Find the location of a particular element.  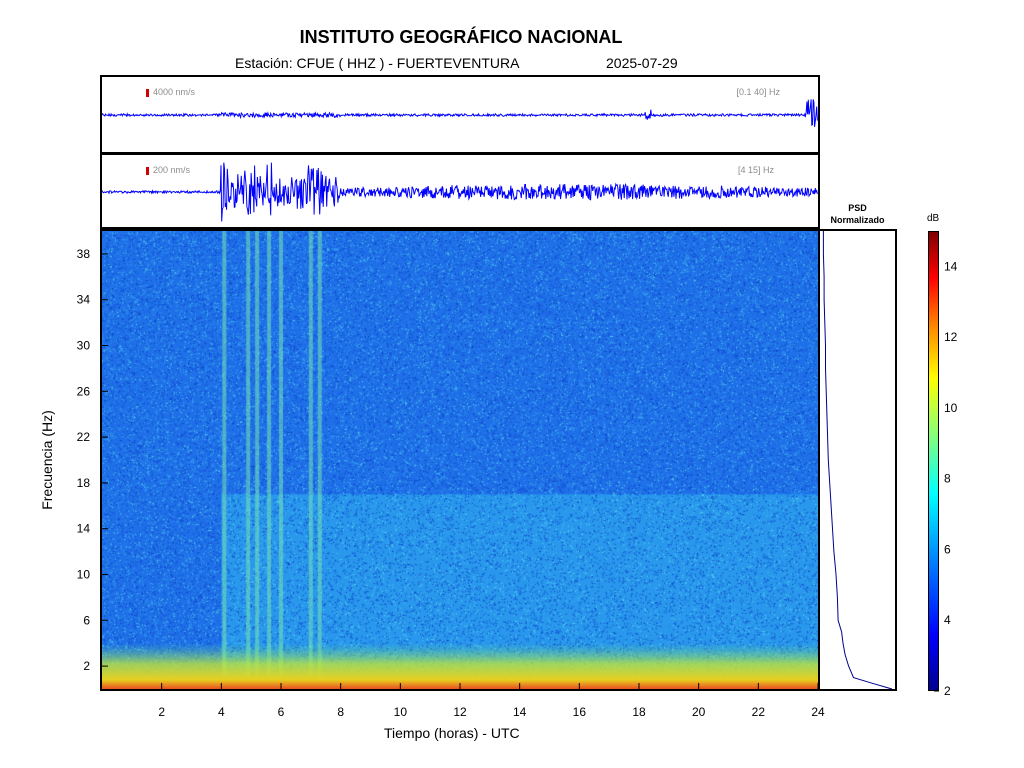

psd-curve is located at coordinates (857, 460).